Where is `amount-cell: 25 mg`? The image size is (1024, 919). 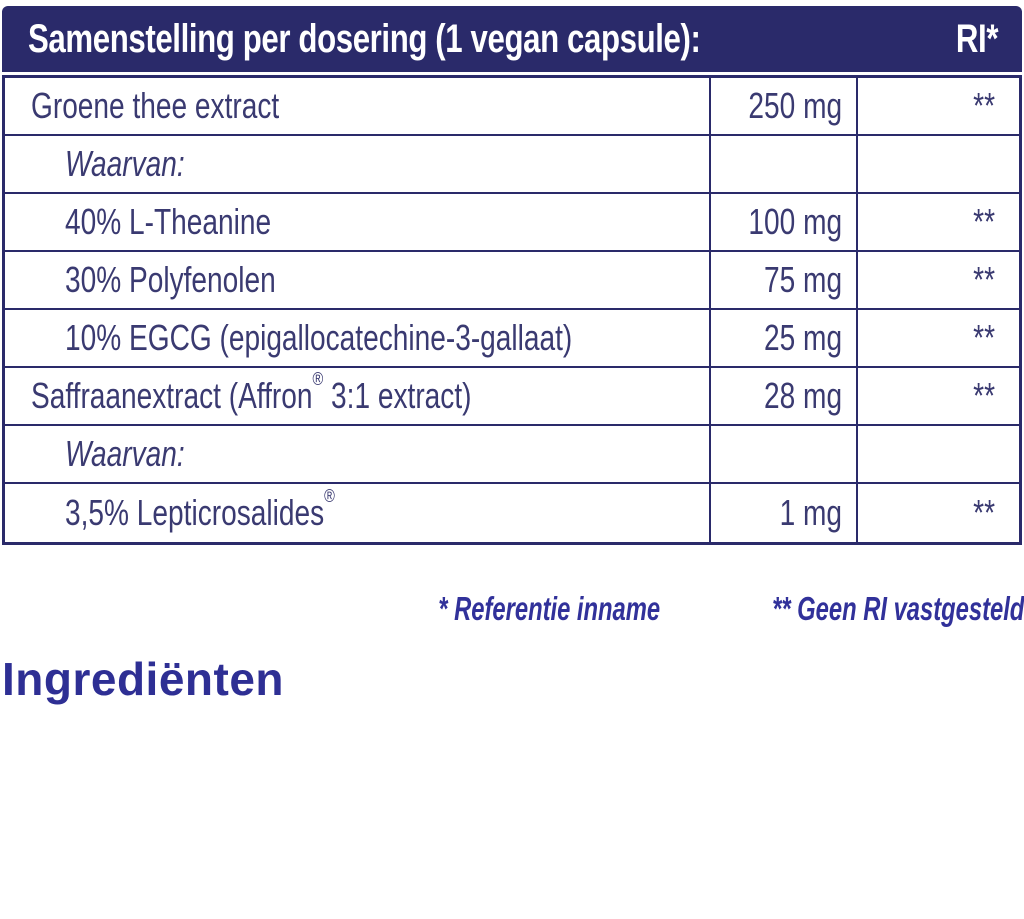
amount-cell: 25 mg is located at coordinates (783, 338).